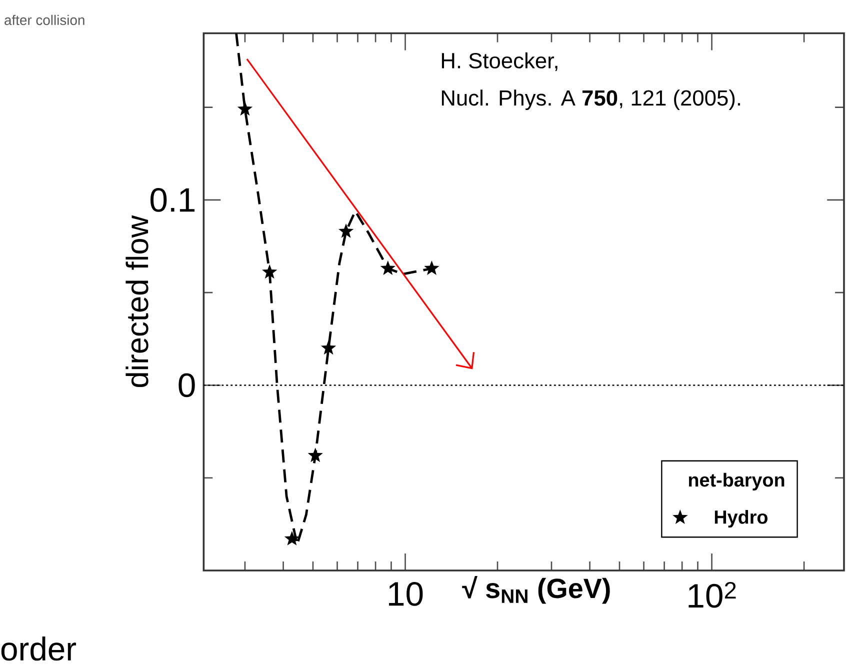 This screenshot has width=846, height=669. I want to click on legend-label: Hydro, so click(741, 519).